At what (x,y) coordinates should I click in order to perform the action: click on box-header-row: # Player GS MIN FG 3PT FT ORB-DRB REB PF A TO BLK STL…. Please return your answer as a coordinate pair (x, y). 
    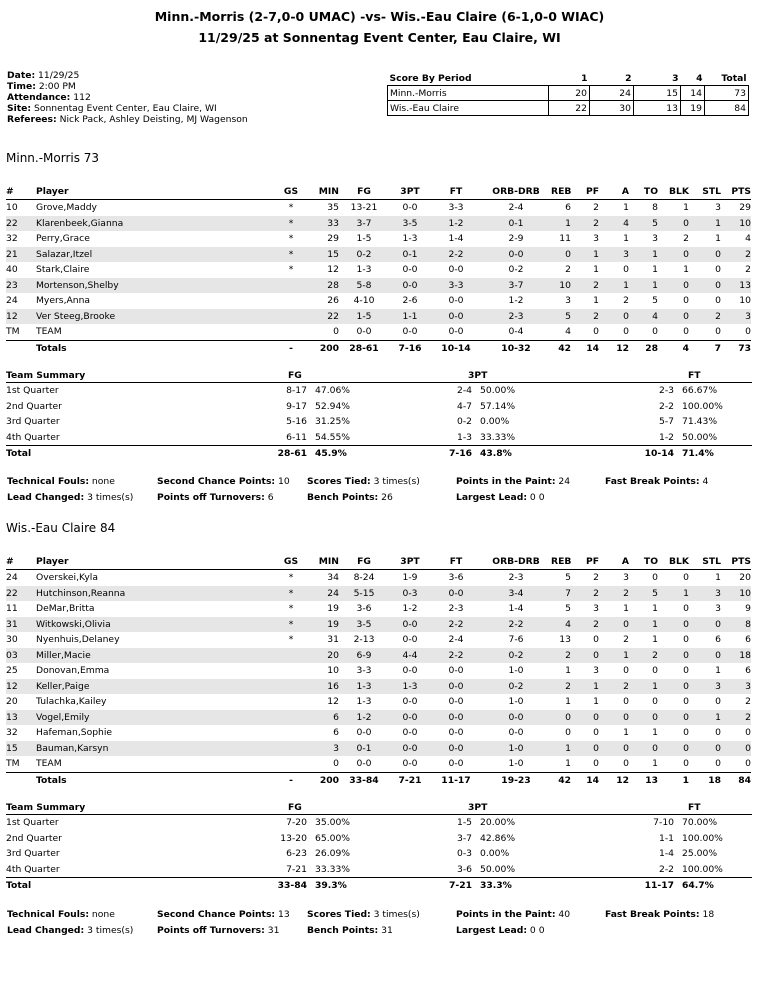
    Looking at the image, I should click on (378, 192).